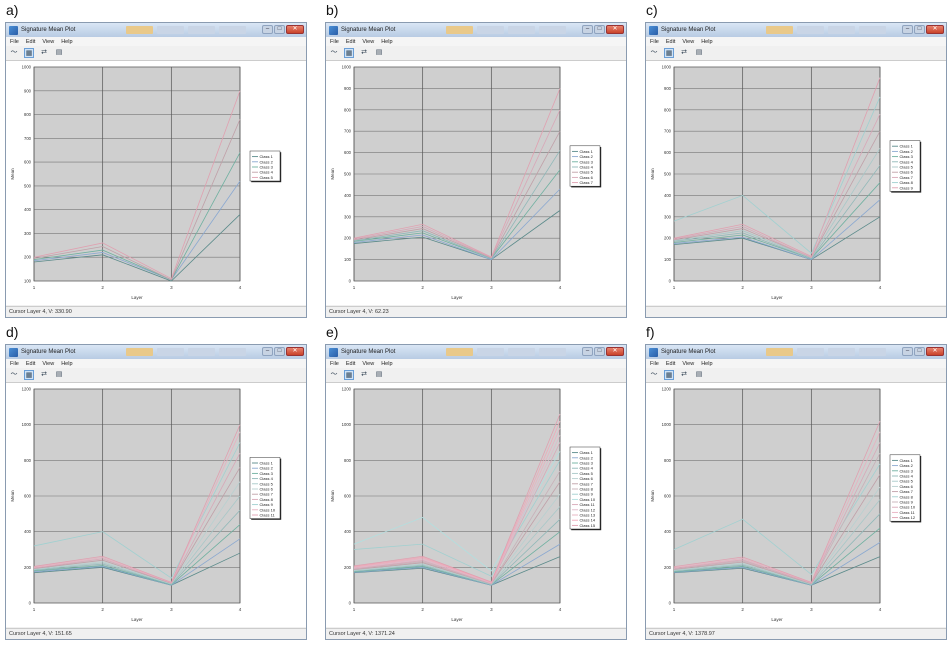  Describe the element at coordinates (667, 389) in the screenshot. I see `y-tick-label: 1200` at that location.